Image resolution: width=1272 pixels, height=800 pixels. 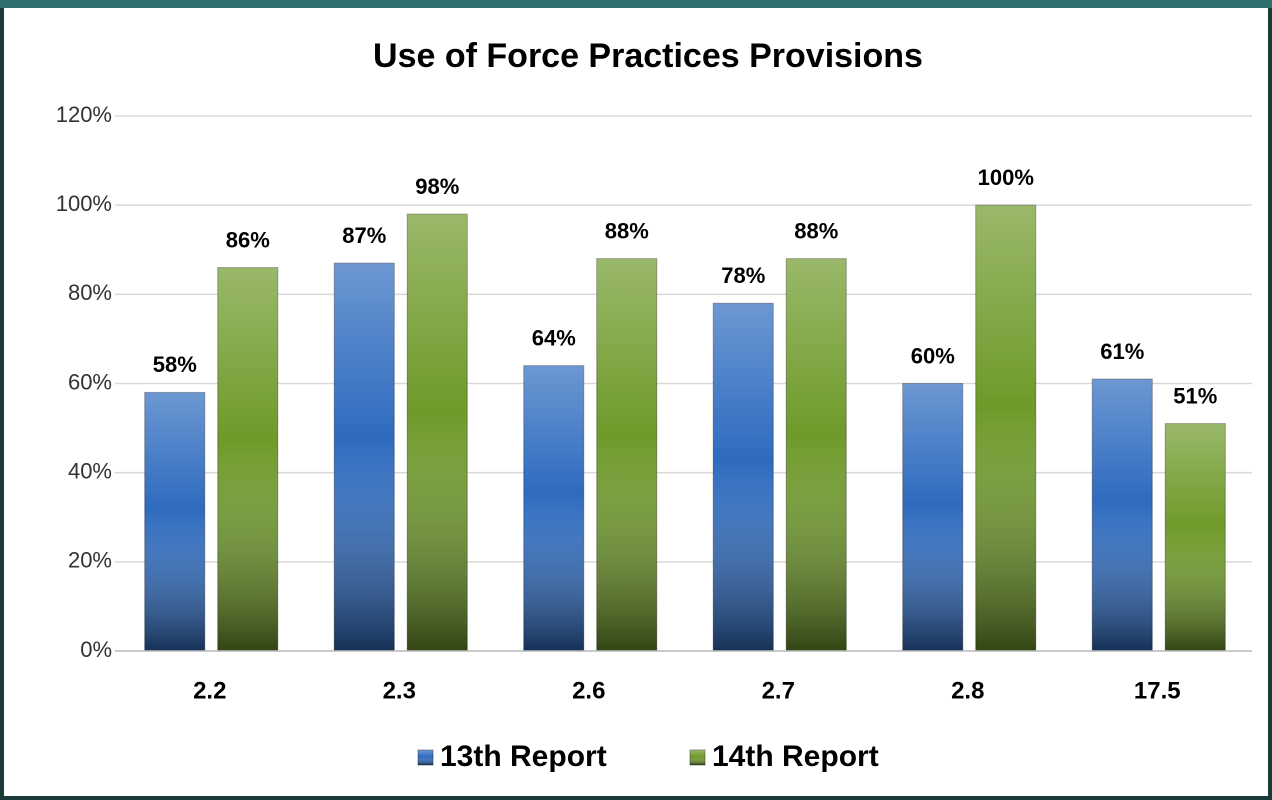 What do you see at coordinates (209, 690) in the screenshot?
I see `x-tick-label: 2.2` at bounding box center [209, 690].